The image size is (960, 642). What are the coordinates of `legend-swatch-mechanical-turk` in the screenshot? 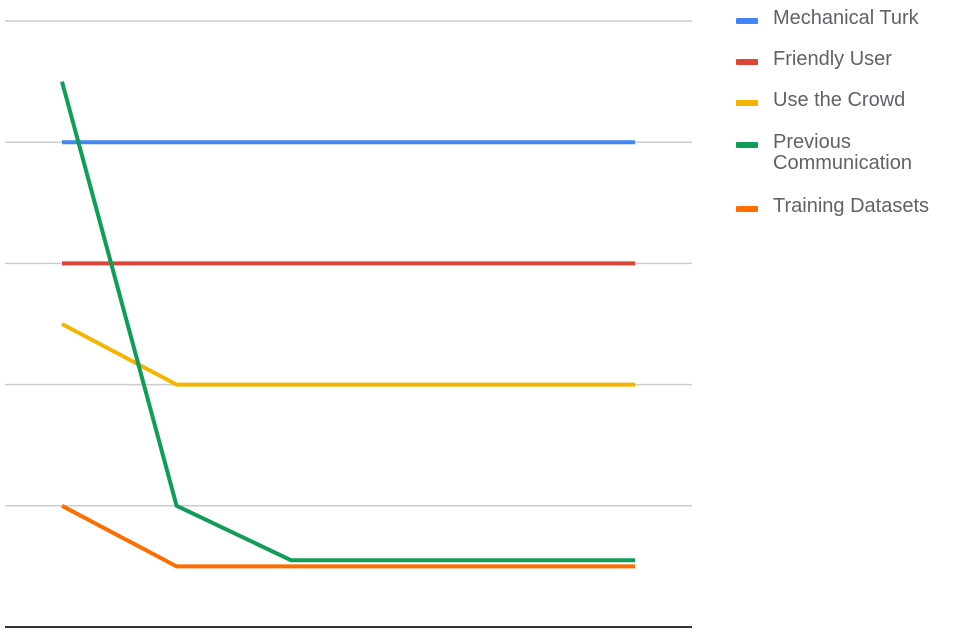 It's located at (747, 21).